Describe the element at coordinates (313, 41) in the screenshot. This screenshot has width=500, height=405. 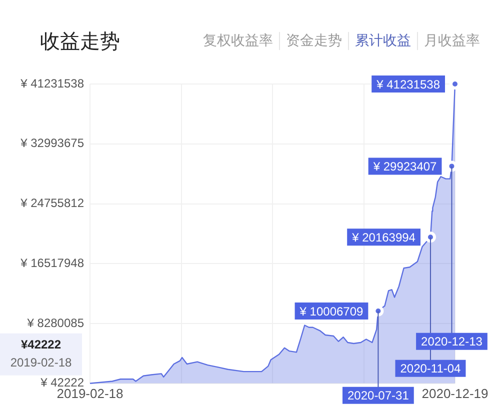
I see `text: 资金走势` at that location.